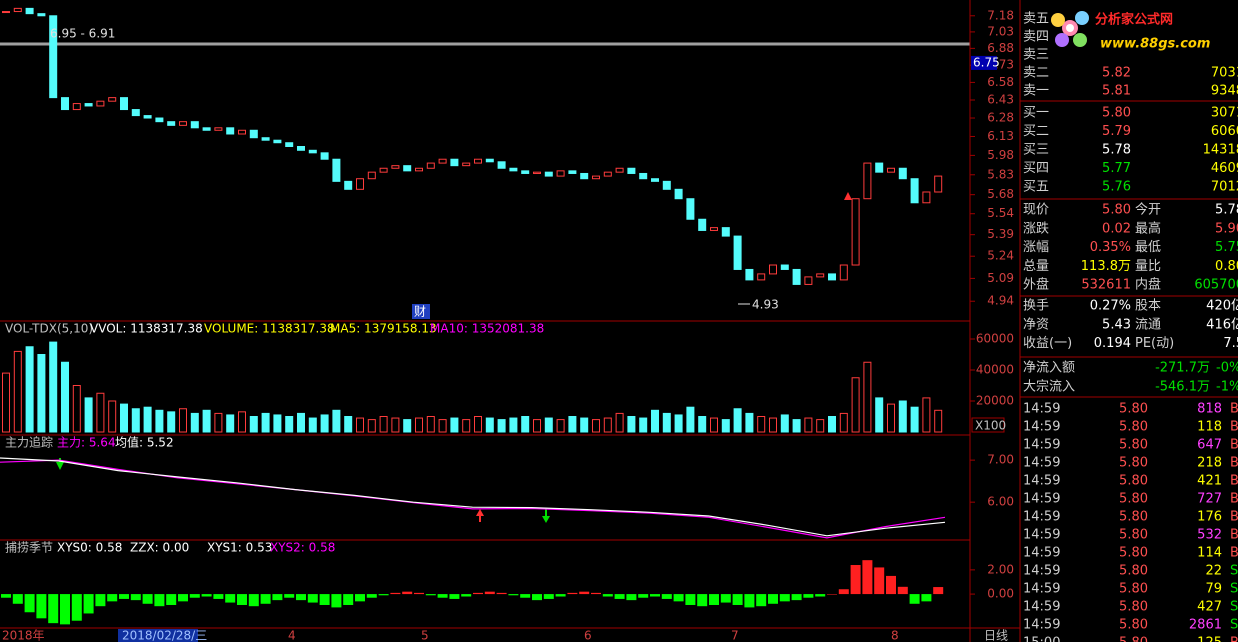 The width and height of the screenshot is (1238, 642). What do you see at coordinates (995, 370) in the screenshot?
I see `y-tick-label: 40000` at bounding box center [995, 370].